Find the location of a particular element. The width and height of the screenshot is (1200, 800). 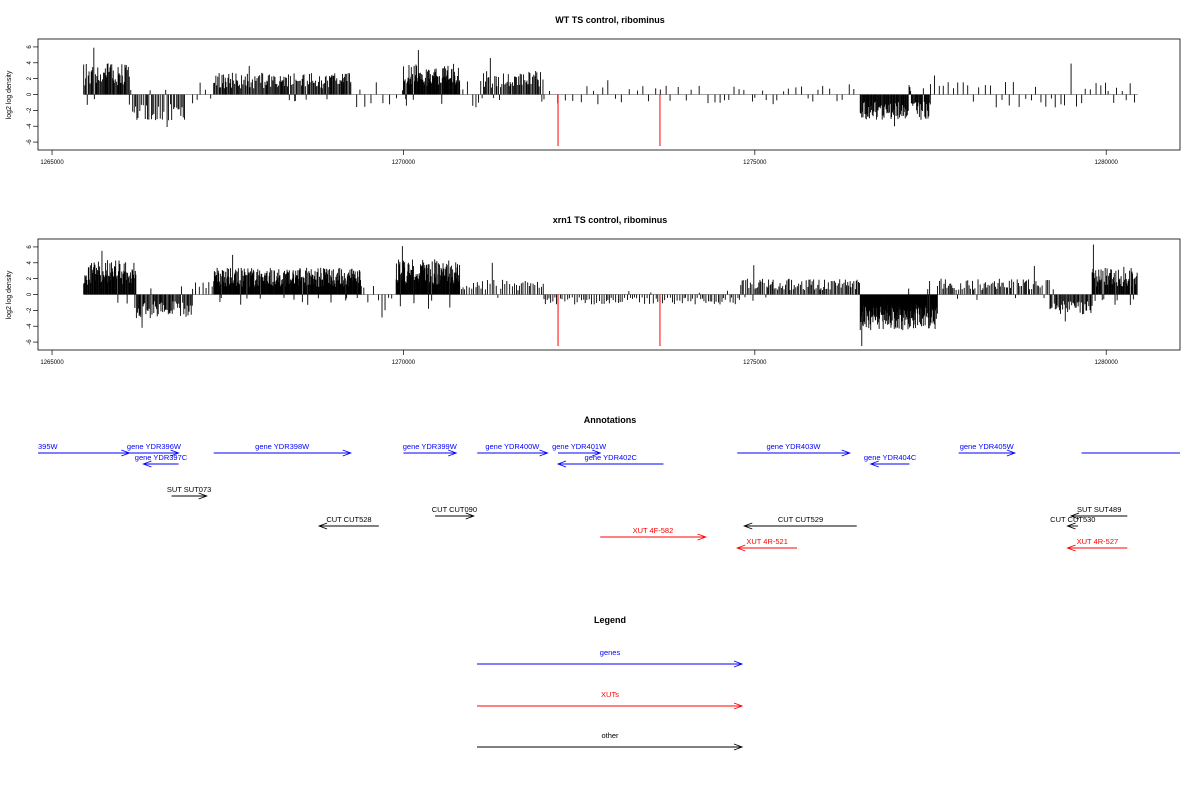

legend-items: genes XUTs other is located at coordinates (610, 699).